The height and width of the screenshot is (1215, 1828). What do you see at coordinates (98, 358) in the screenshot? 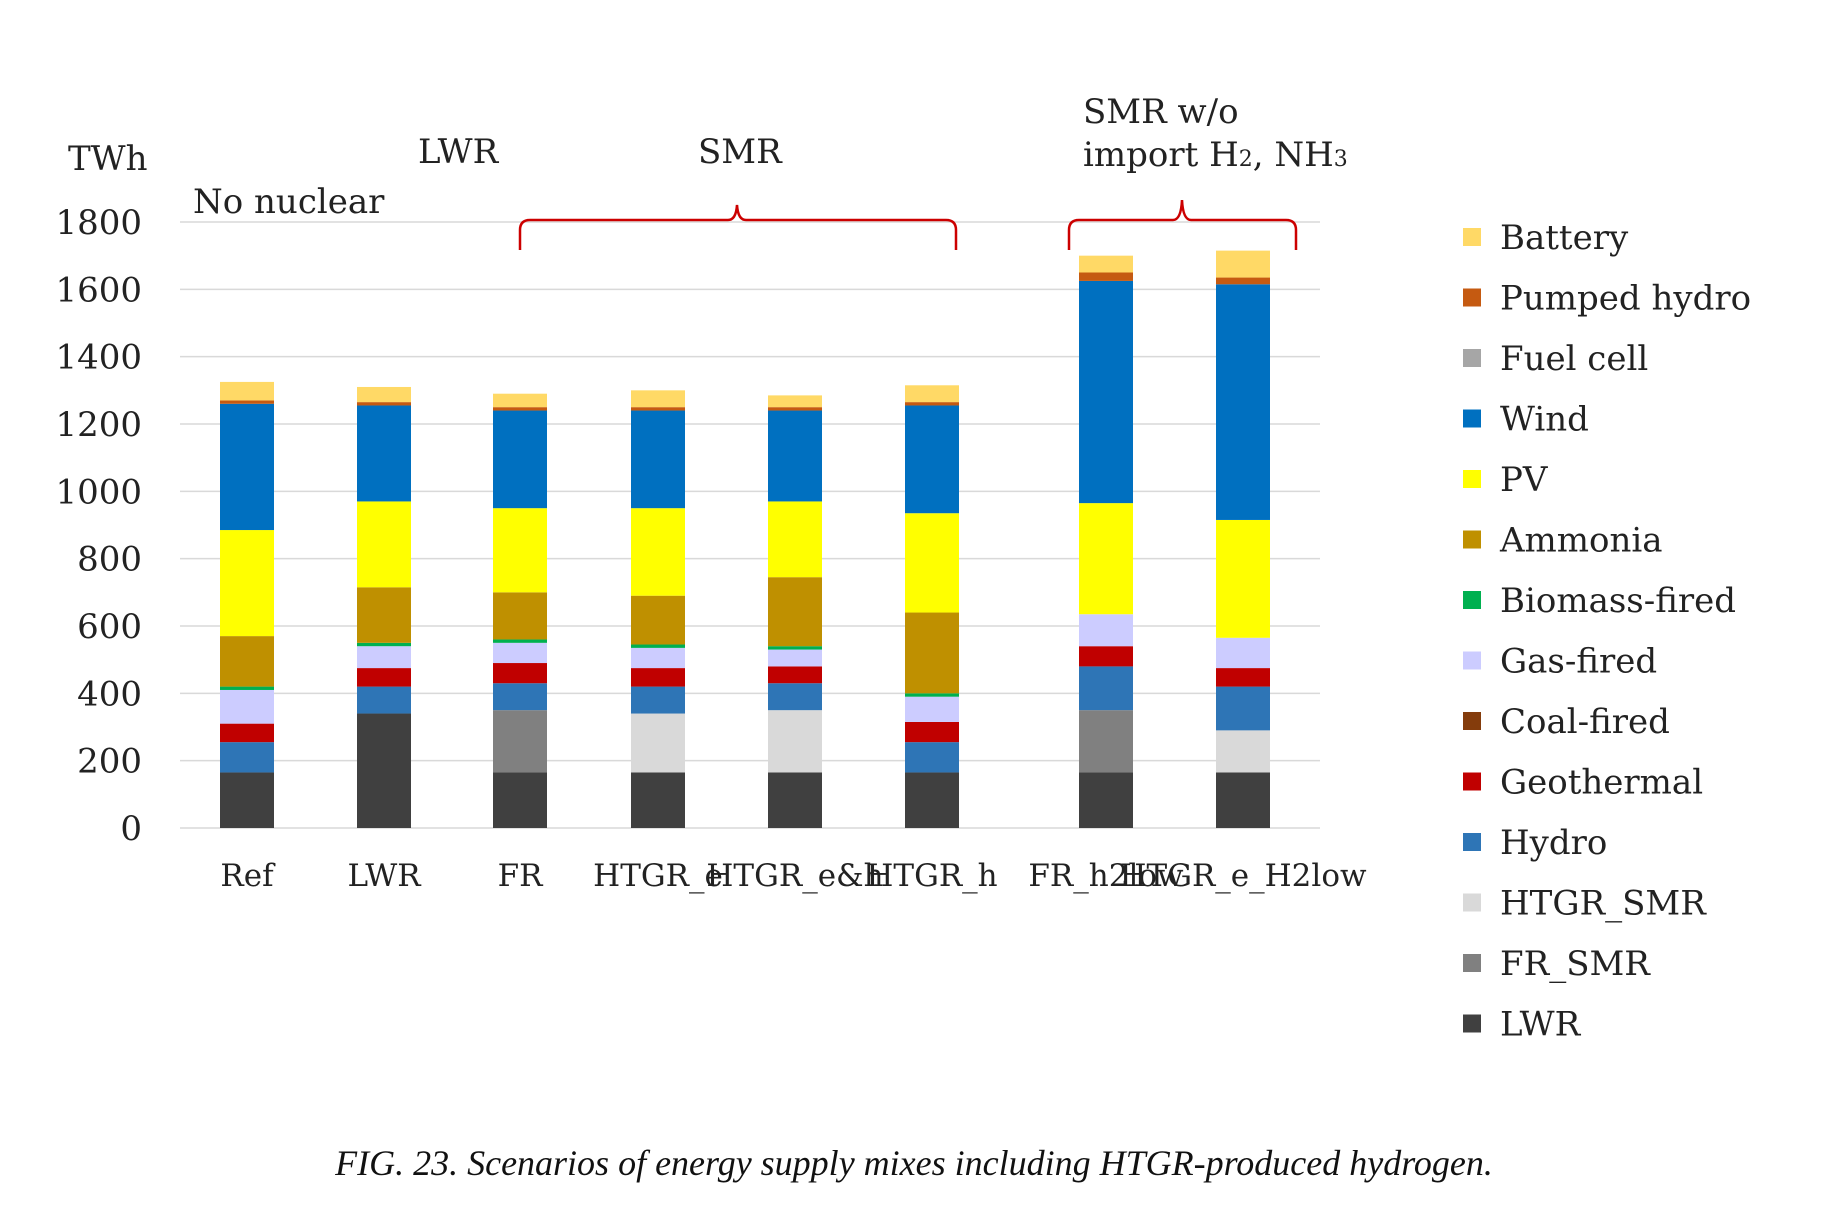
I see `y-tick-label: 1400` at bounding box center [98, 358].